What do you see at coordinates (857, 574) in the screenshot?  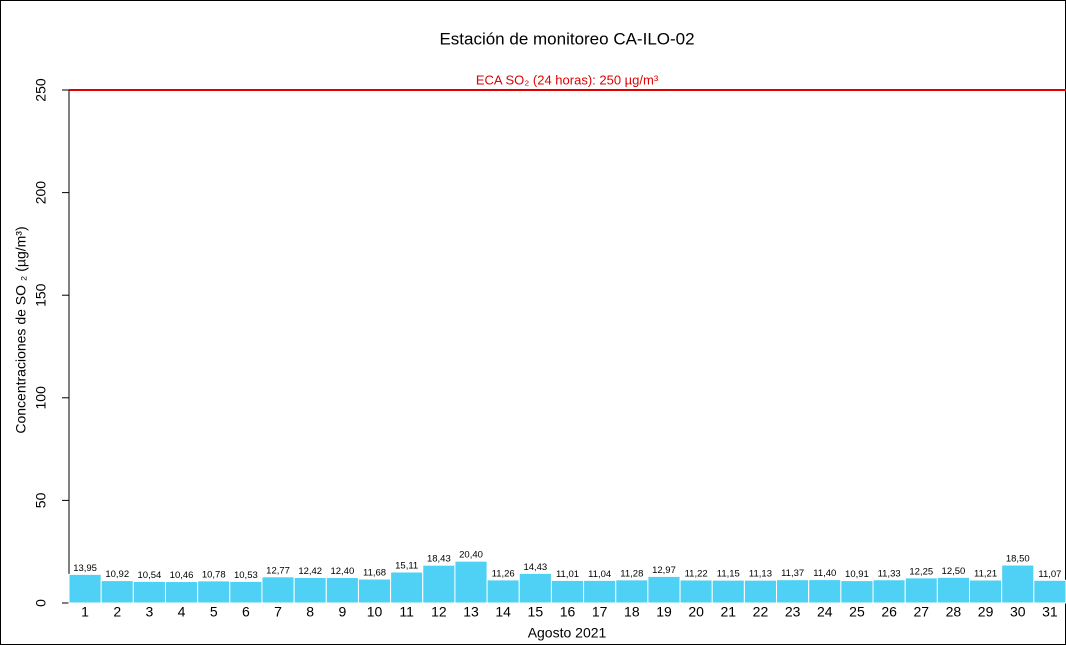 I see `value-label: 10,91` at bounding box center [857, 574].